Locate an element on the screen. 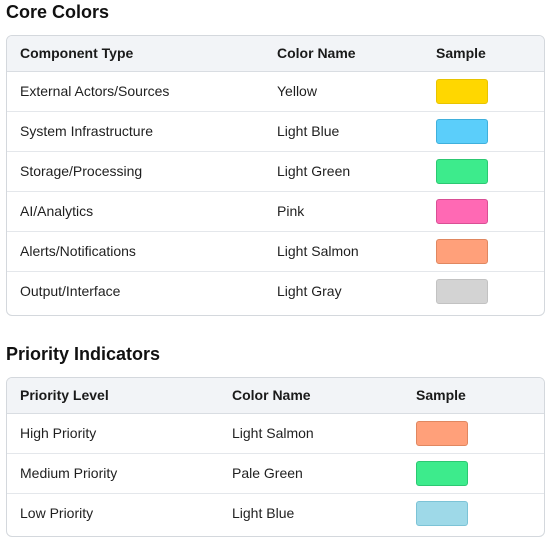 This screenshot has width=550, height=542. column-header-priority-level: Priority Level is located at coordinates (113, 396).